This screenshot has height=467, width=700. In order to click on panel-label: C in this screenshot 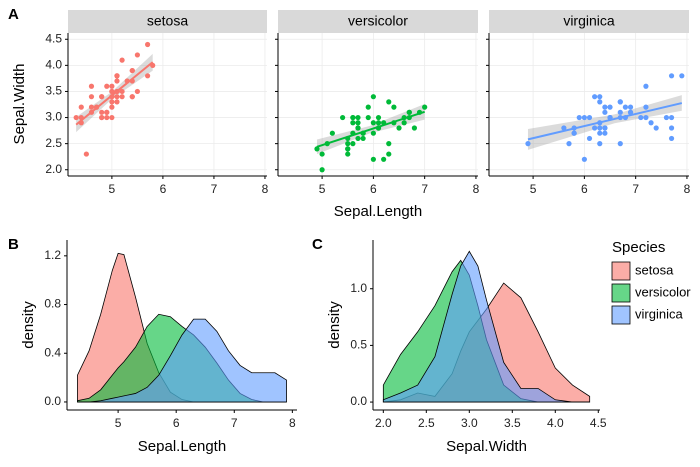, I will do `click(317, 244)`.